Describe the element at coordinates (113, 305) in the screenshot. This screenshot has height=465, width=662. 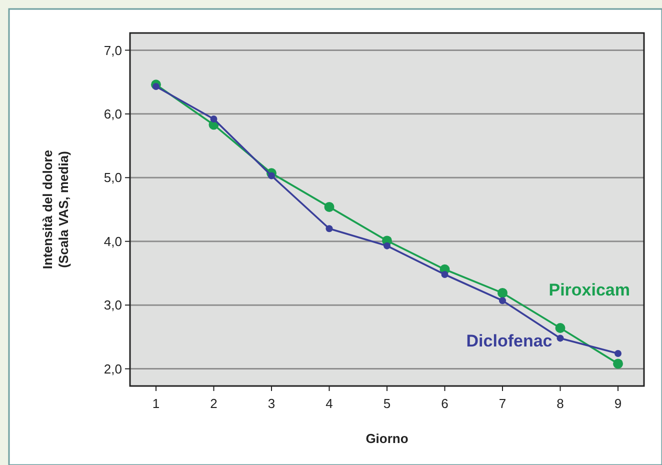
I see `y-tick-label: 3,0` at that location.